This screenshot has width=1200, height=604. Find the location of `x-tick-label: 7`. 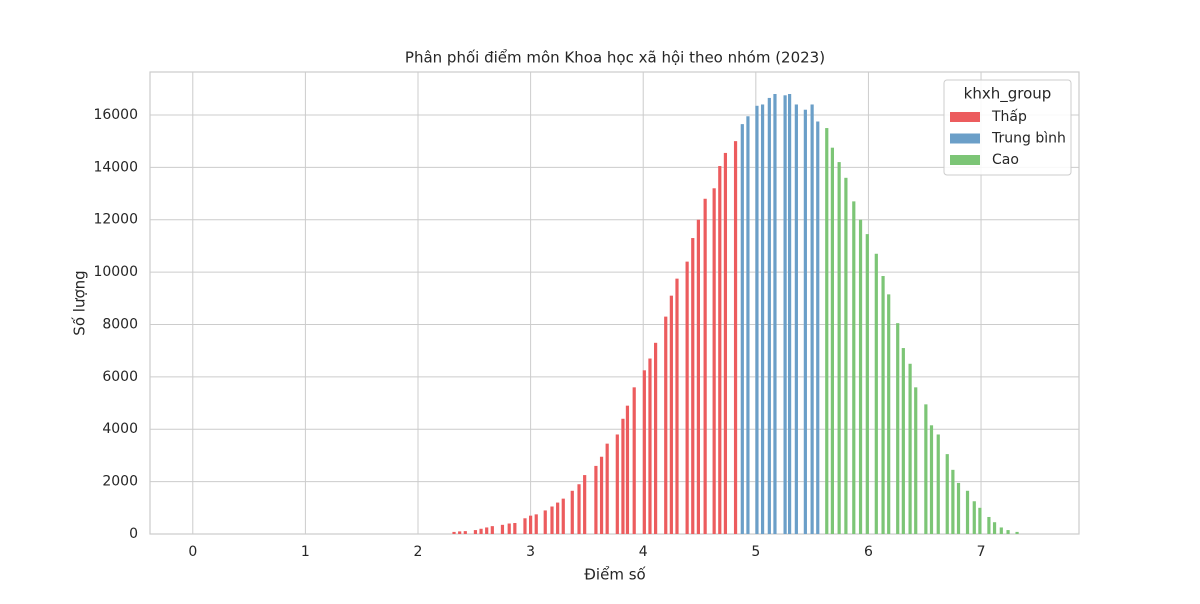

x-tick-label: 7 is located at coordinates (981, 552).